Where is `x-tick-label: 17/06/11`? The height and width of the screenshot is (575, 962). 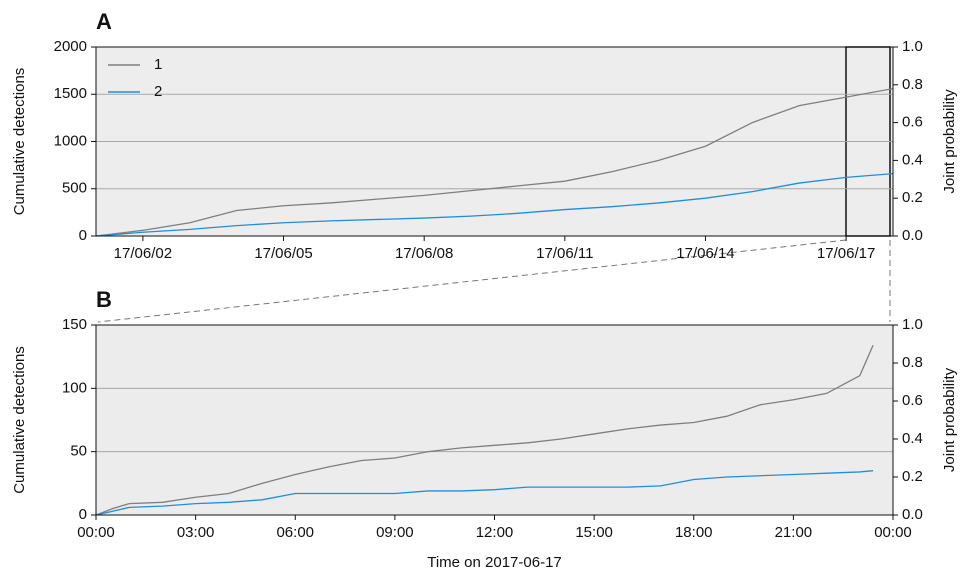
x-tick-label: 17/06/11 is located at coordinates (564, 253).